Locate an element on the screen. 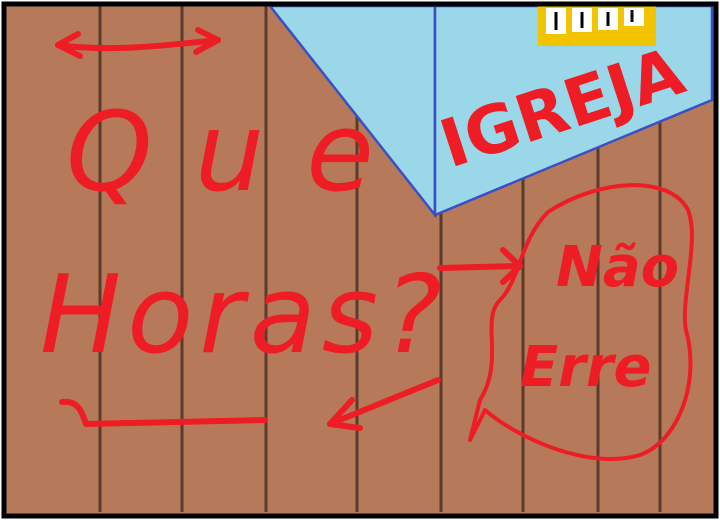 The height and width of the screenshot is (520, 720). bubble-word-erre: Erre is located at coordinates (585, 367).